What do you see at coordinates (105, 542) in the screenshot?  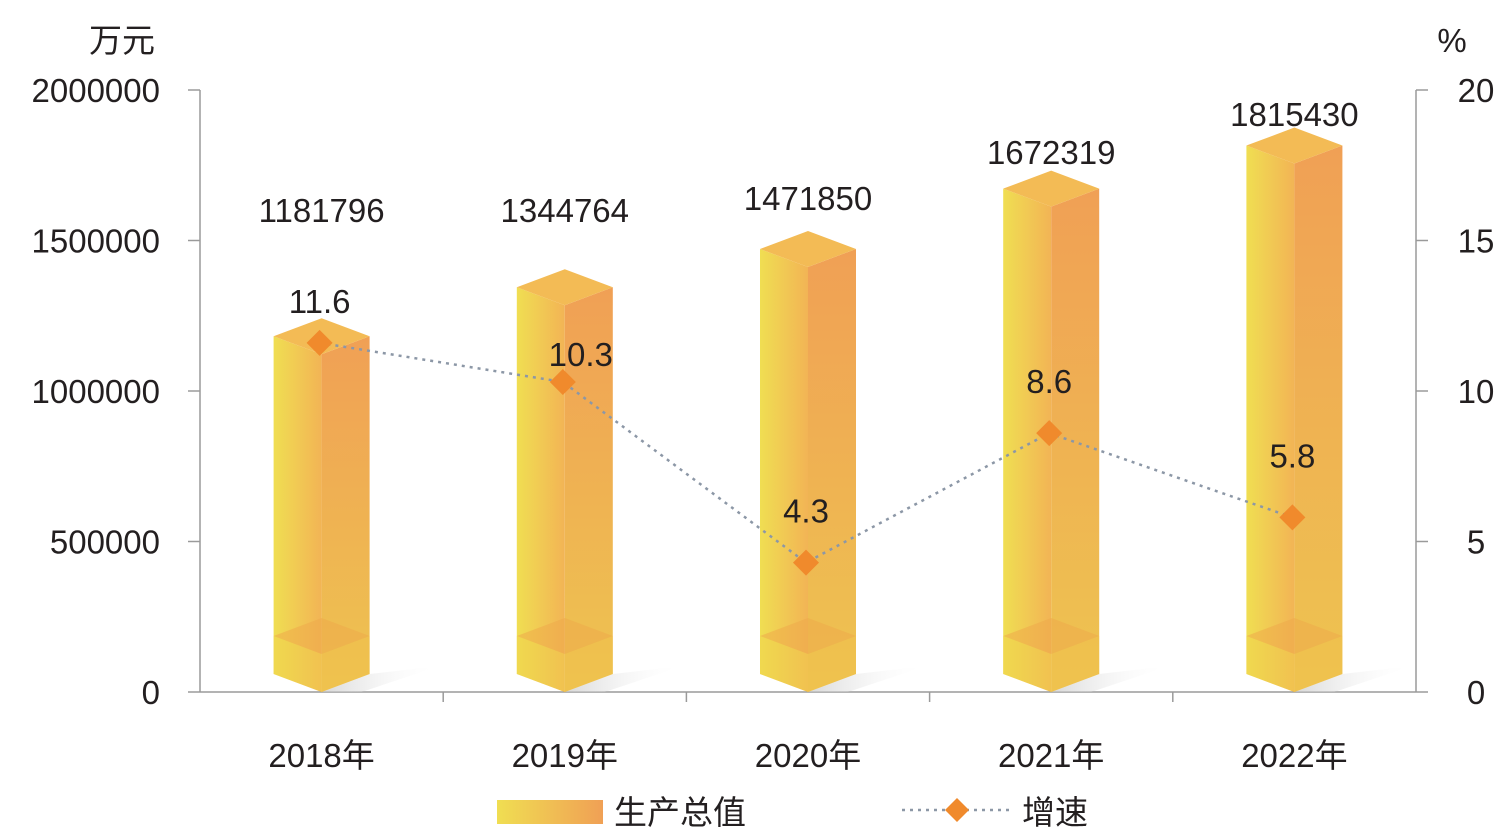 I see `left-tick-label: 500000` at bounding box center [105, 542].